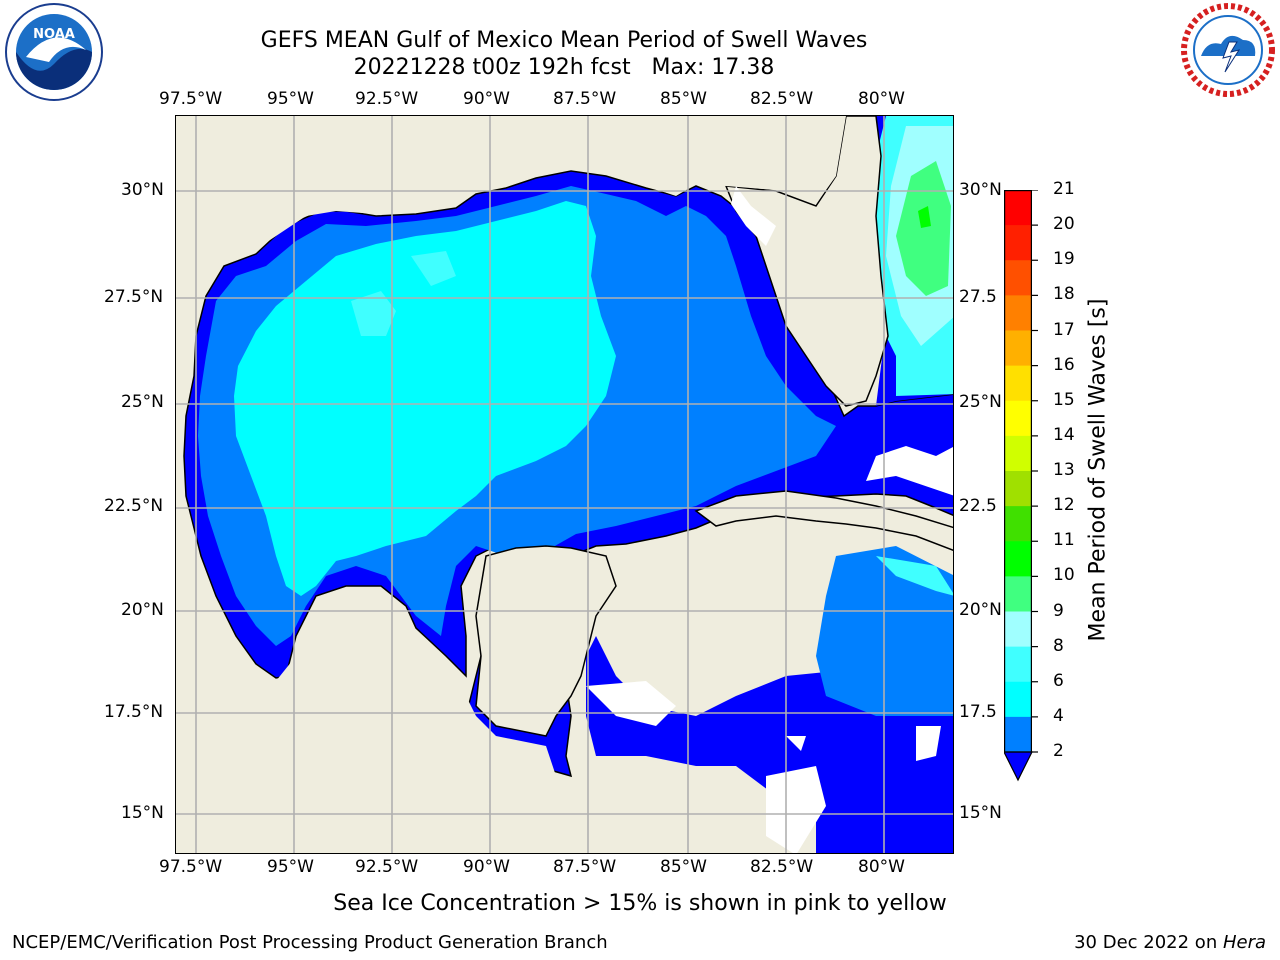 The height and width of the screenshot is (960, 1280). What do you see at coordinates (782, 99) in the screenshot?
I see `lon-label-top: 82.5°W` at bounding box center [782, 99].